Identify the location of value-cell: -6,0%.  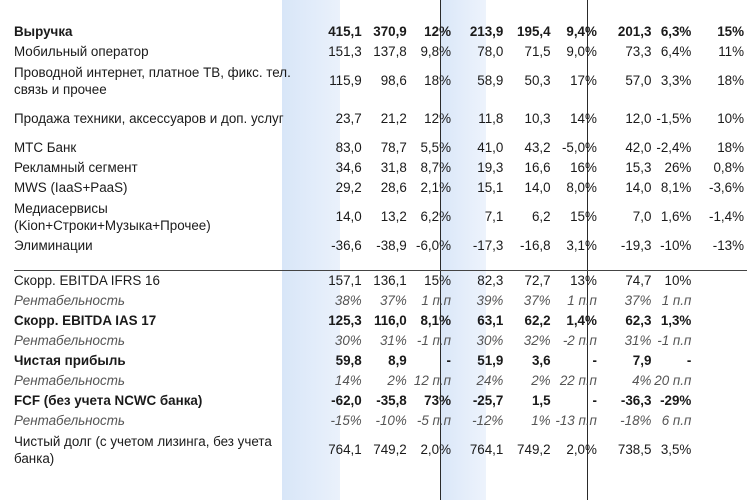
(433, 245).